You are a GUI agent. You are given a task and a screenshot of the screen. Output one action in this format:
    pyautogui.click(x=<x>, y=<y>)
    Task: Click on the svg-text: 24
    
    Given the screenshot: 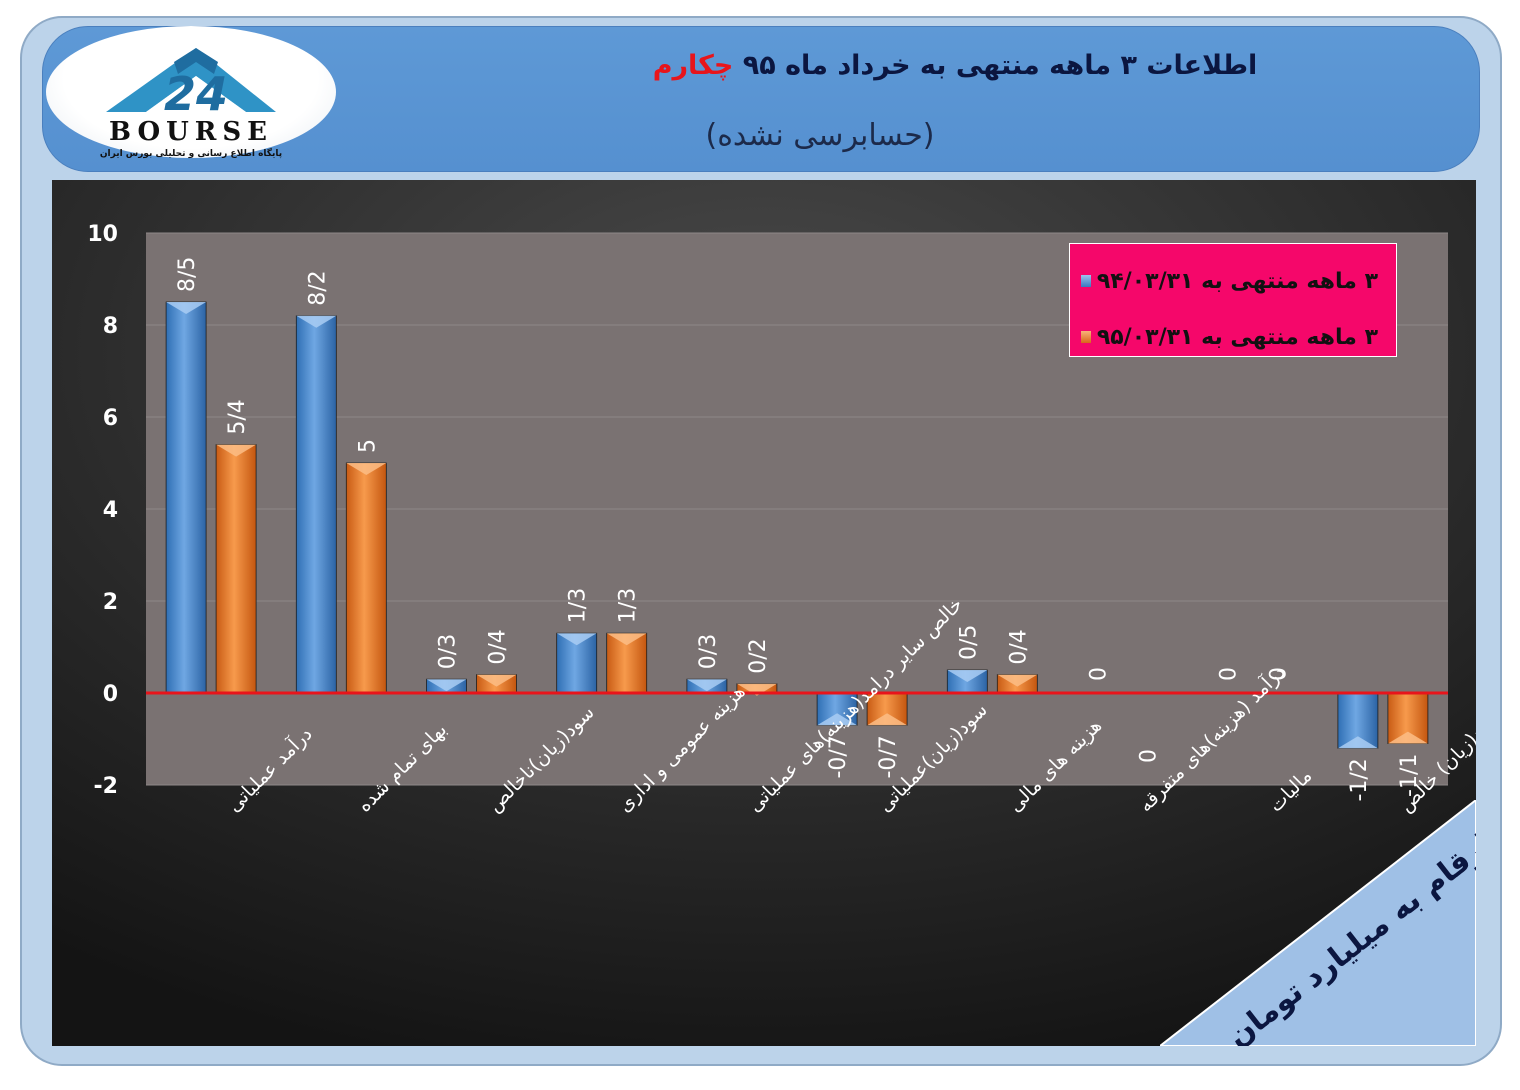 What is the action you would take?
    pyautogui.click(x=196, y=94)
    